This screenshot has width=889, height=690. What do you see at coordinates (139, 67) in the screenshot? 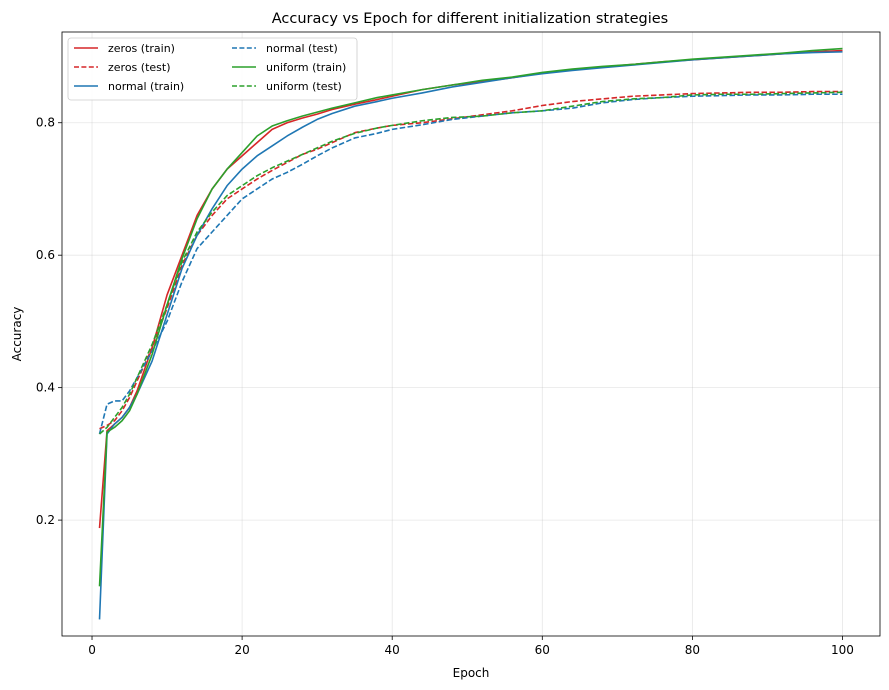
I see `legend-label: zeros (test)` at bounding box center [139, 67].